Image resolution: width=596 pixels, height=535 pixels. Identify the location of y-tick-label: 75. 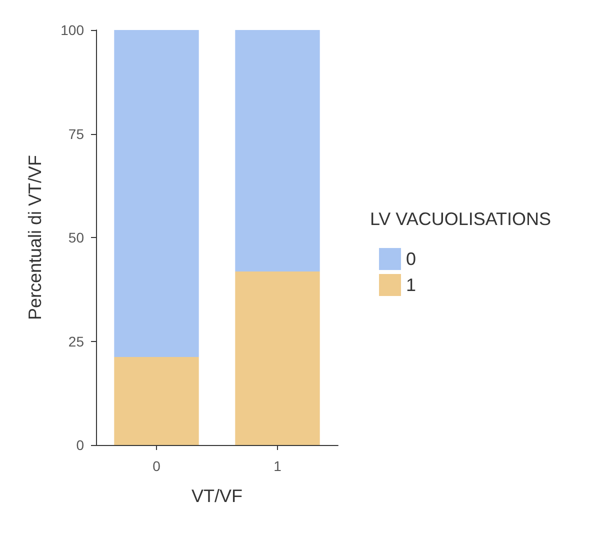
(76, 134).